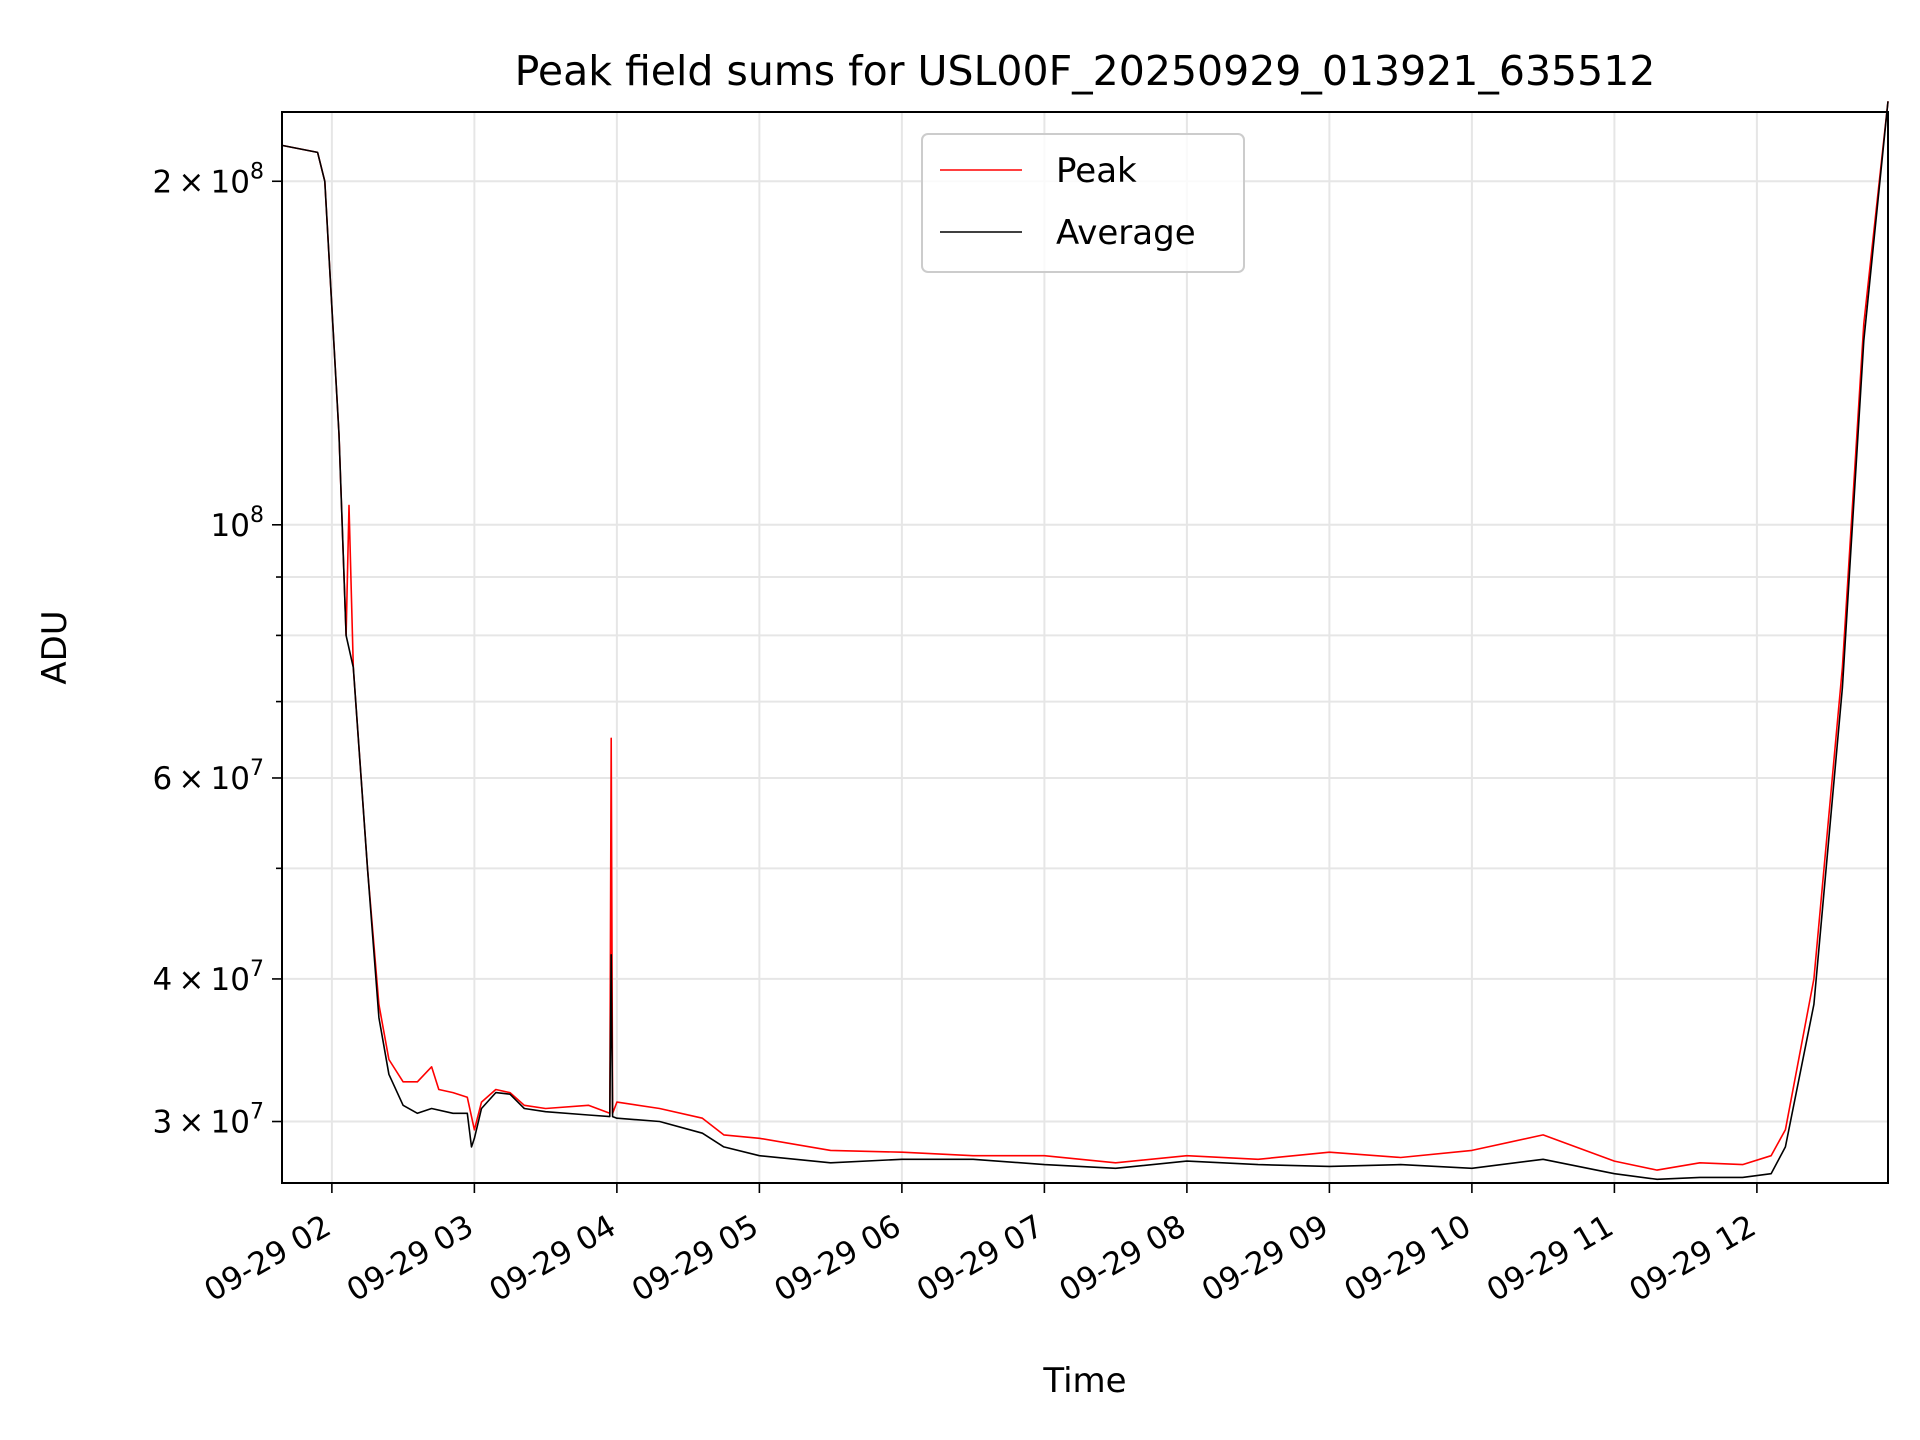  I want to click on legend-box, so click(1083, 203).